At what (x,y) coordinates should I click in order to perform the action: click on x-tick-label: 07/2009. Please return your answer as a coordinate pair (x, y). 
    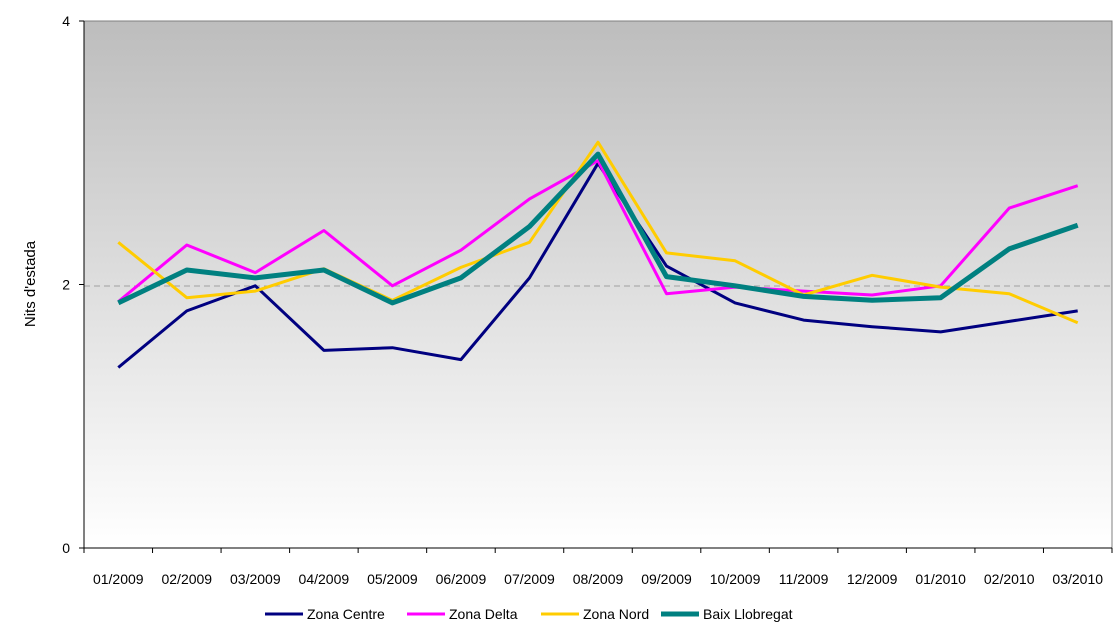
    Looking at the image, I should click on (529, 579).